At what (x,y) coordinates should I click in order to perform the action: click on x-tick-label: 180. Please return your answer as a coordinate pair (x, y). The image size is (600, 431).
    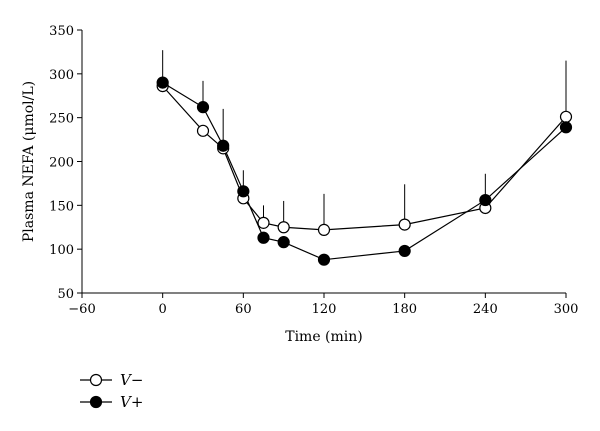
    Looking at the image, I should click on (404, 309).